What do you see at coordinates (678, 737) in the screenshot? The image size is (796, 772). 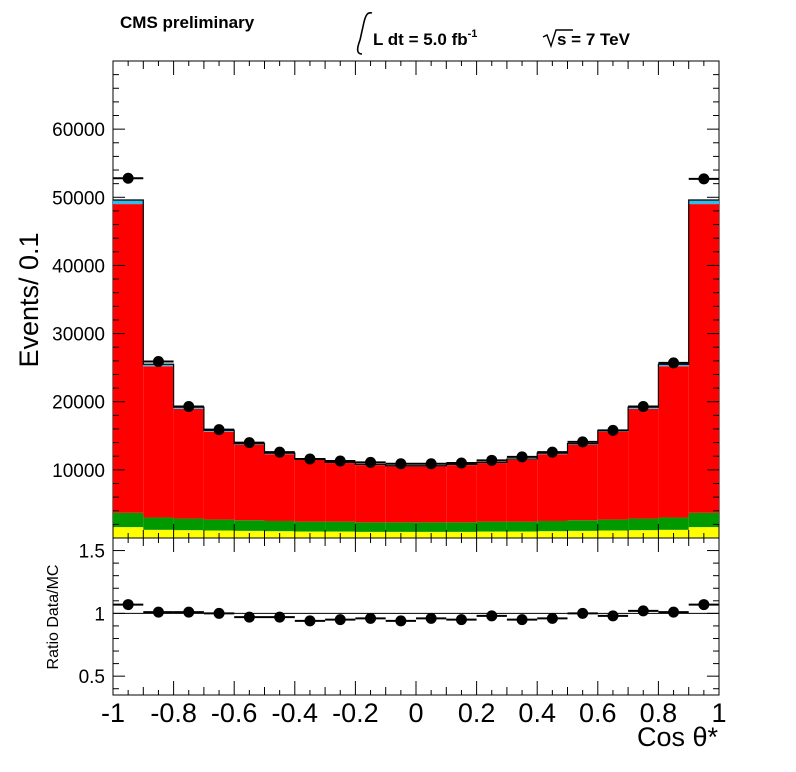 I see `x-axis-title: Cos θ*` at bounding box center [678, 737].